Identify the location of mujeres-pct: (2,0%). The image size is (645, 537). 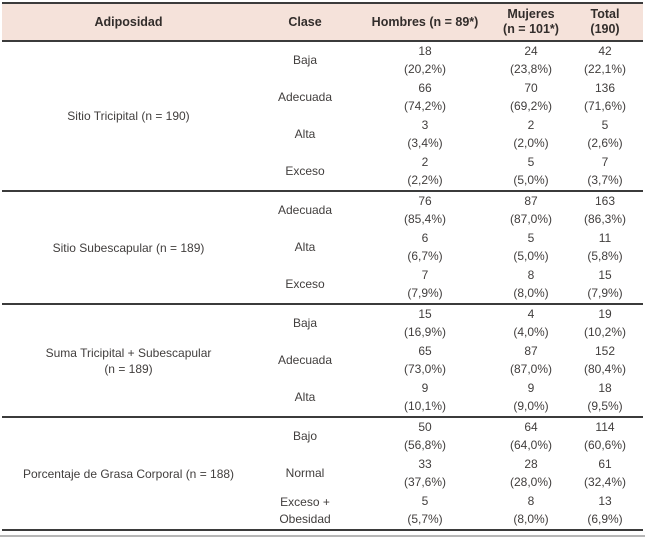
(531, 142).